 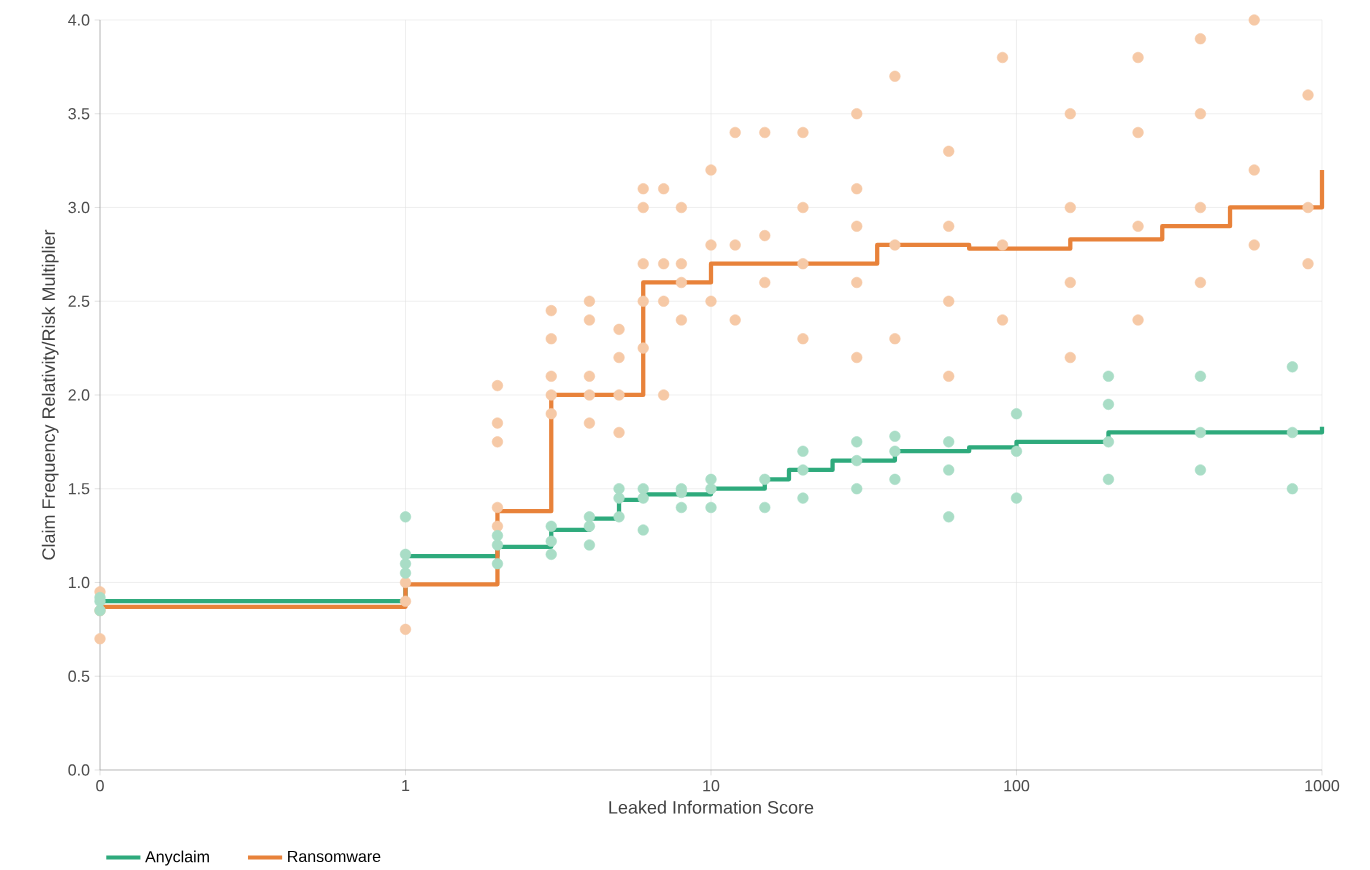 I want to click on x-tick-label: 0, so click(x=100, y=786).